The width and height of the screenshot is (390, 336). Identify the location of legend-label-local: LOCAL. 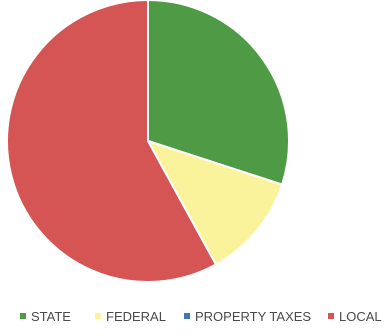
(360, 316).